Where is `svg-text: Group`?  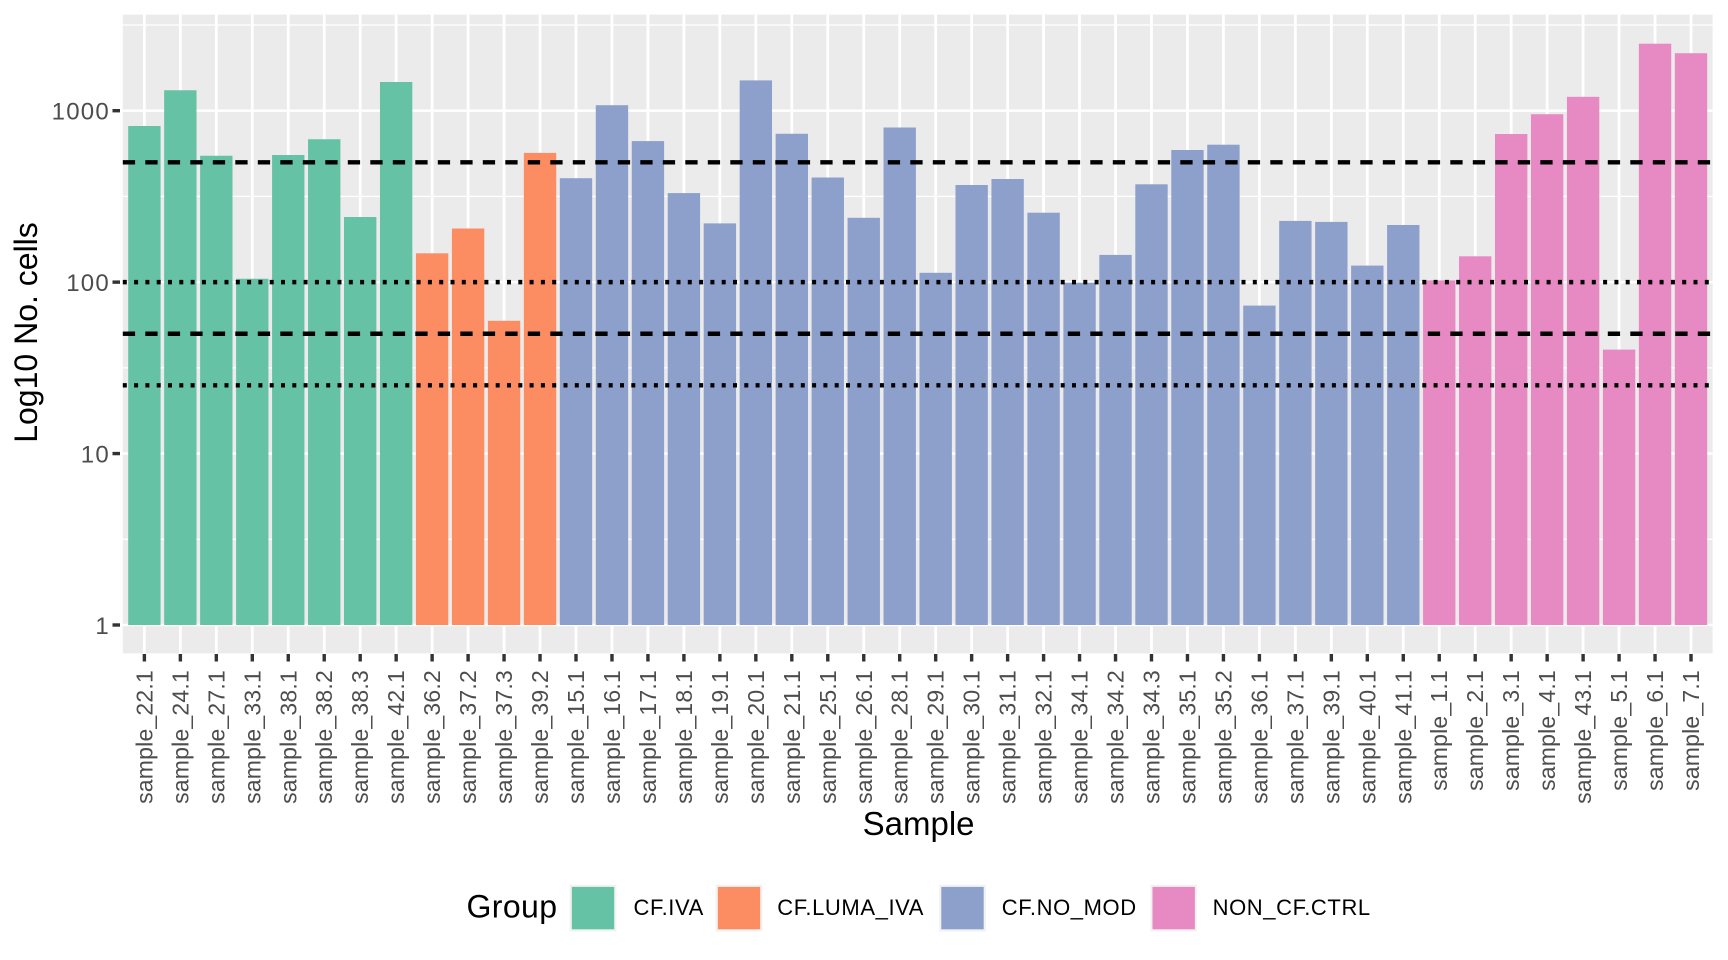
svg-text: Group is located at coordinates (512, 907).